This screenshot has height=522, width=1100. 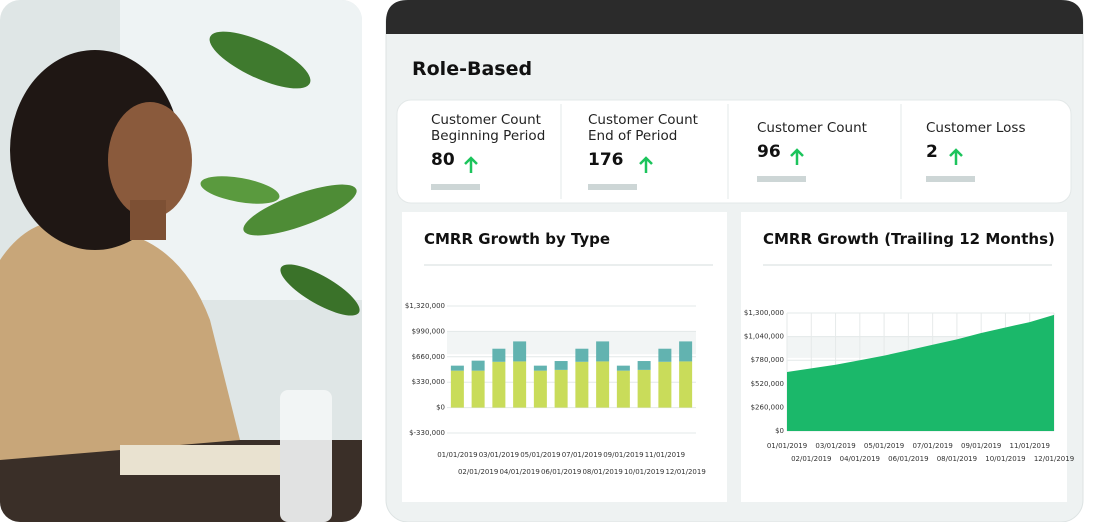 I want to click on kpi-card, so click(x=734, y=151).